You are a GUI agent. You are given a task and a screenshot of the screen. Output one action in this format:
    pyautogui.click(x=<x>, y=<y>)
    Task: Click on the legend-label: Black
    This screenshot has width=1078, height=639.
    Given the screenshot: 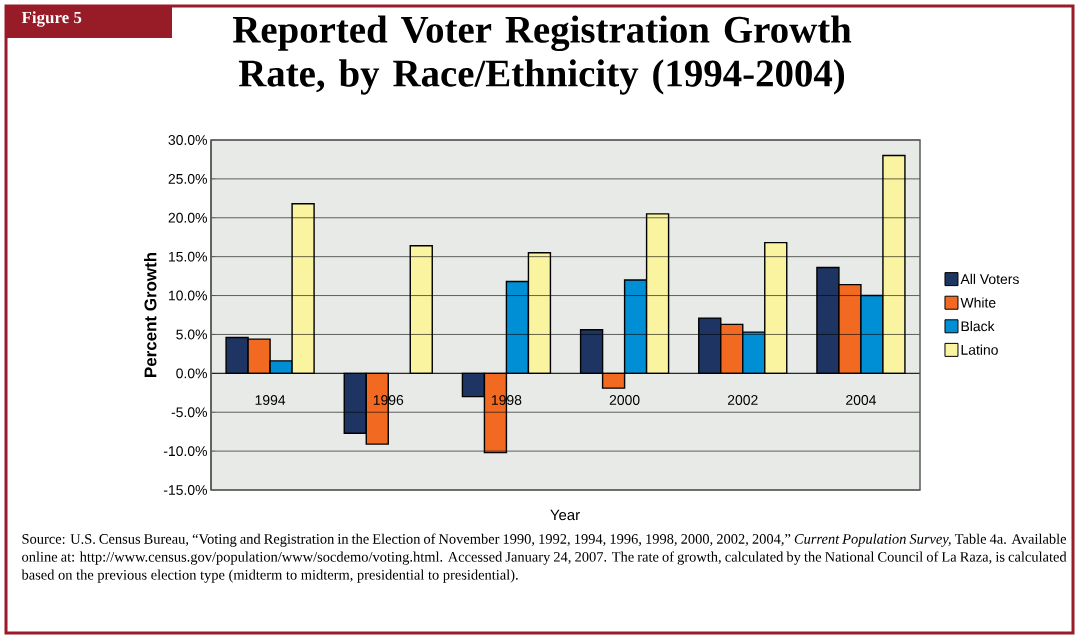 What is the action you would take?
    pyautogui.click(x=978, y=326)
    